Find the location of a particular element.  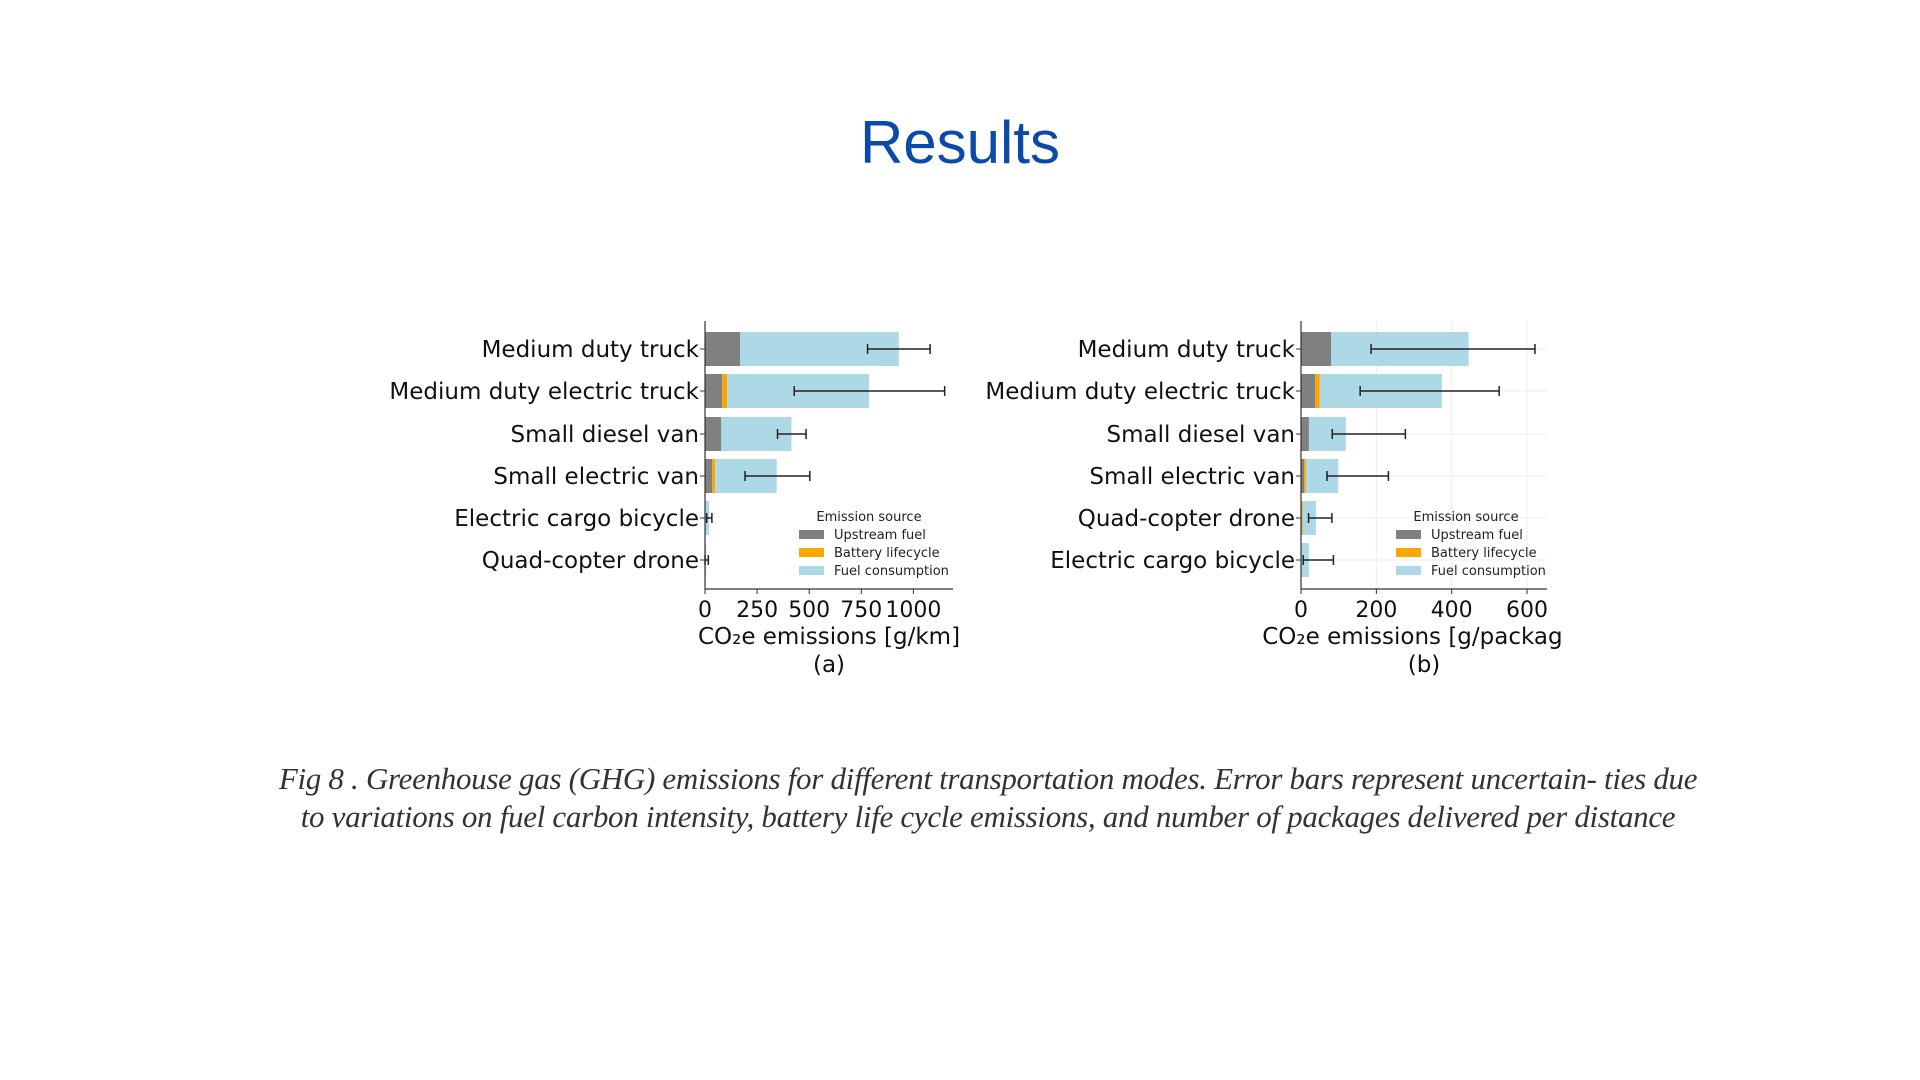

x-tick-label: 600 is located at coordinates (1527, 610).